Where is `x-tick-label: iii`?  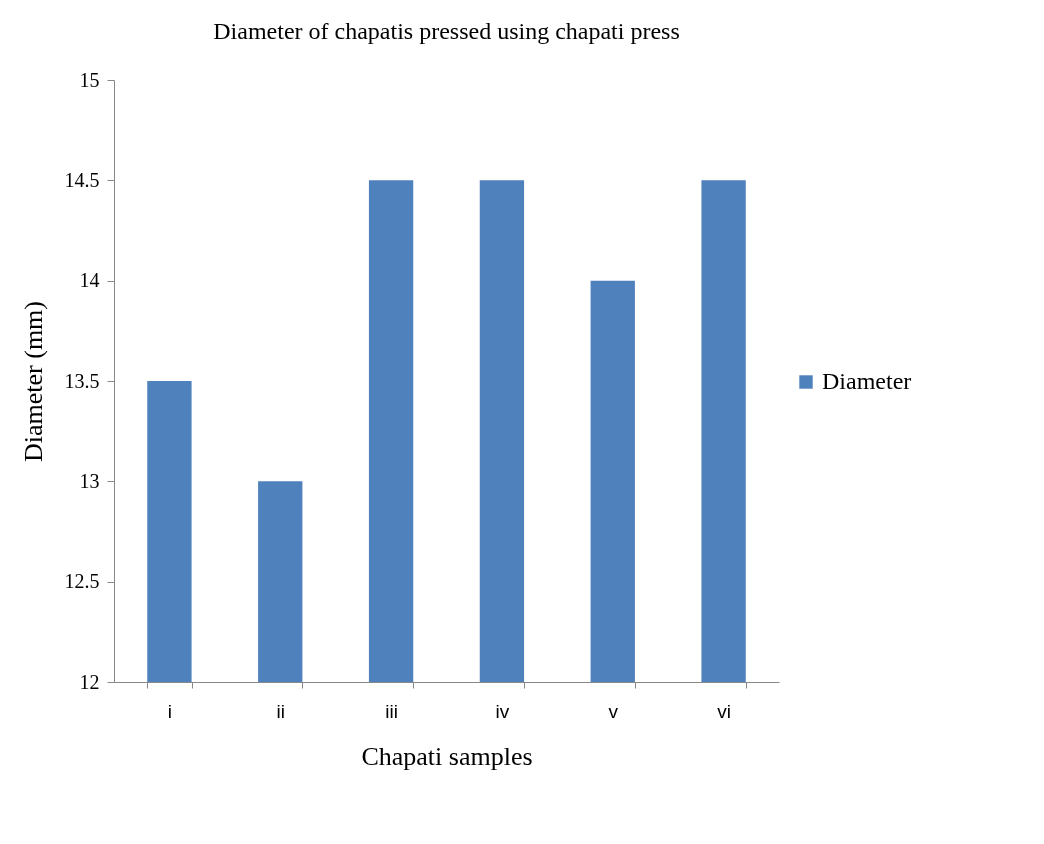 x-tick-label: iii is located at coordinates (391, 711).